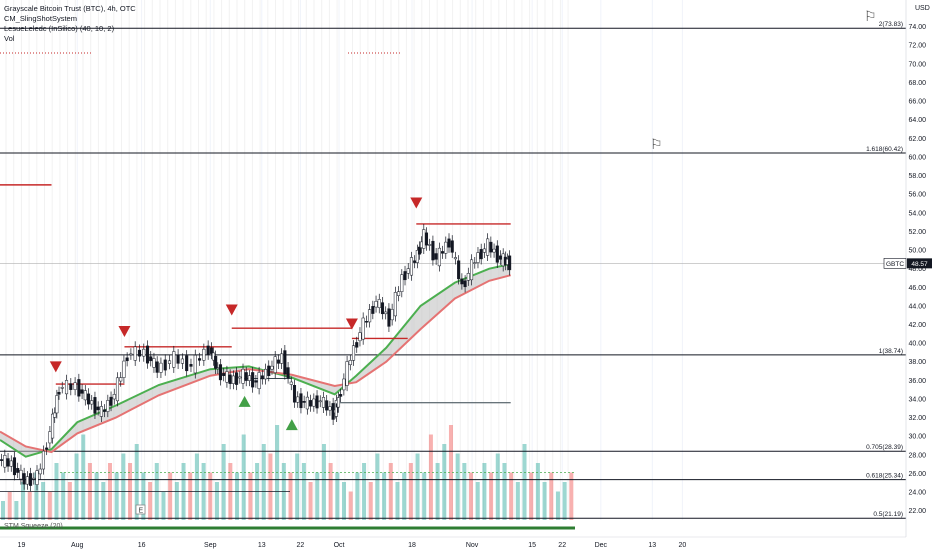 This screenshot has height=550, width=932. I want to click on price-tick-label: 36.00, so click(917, 381).